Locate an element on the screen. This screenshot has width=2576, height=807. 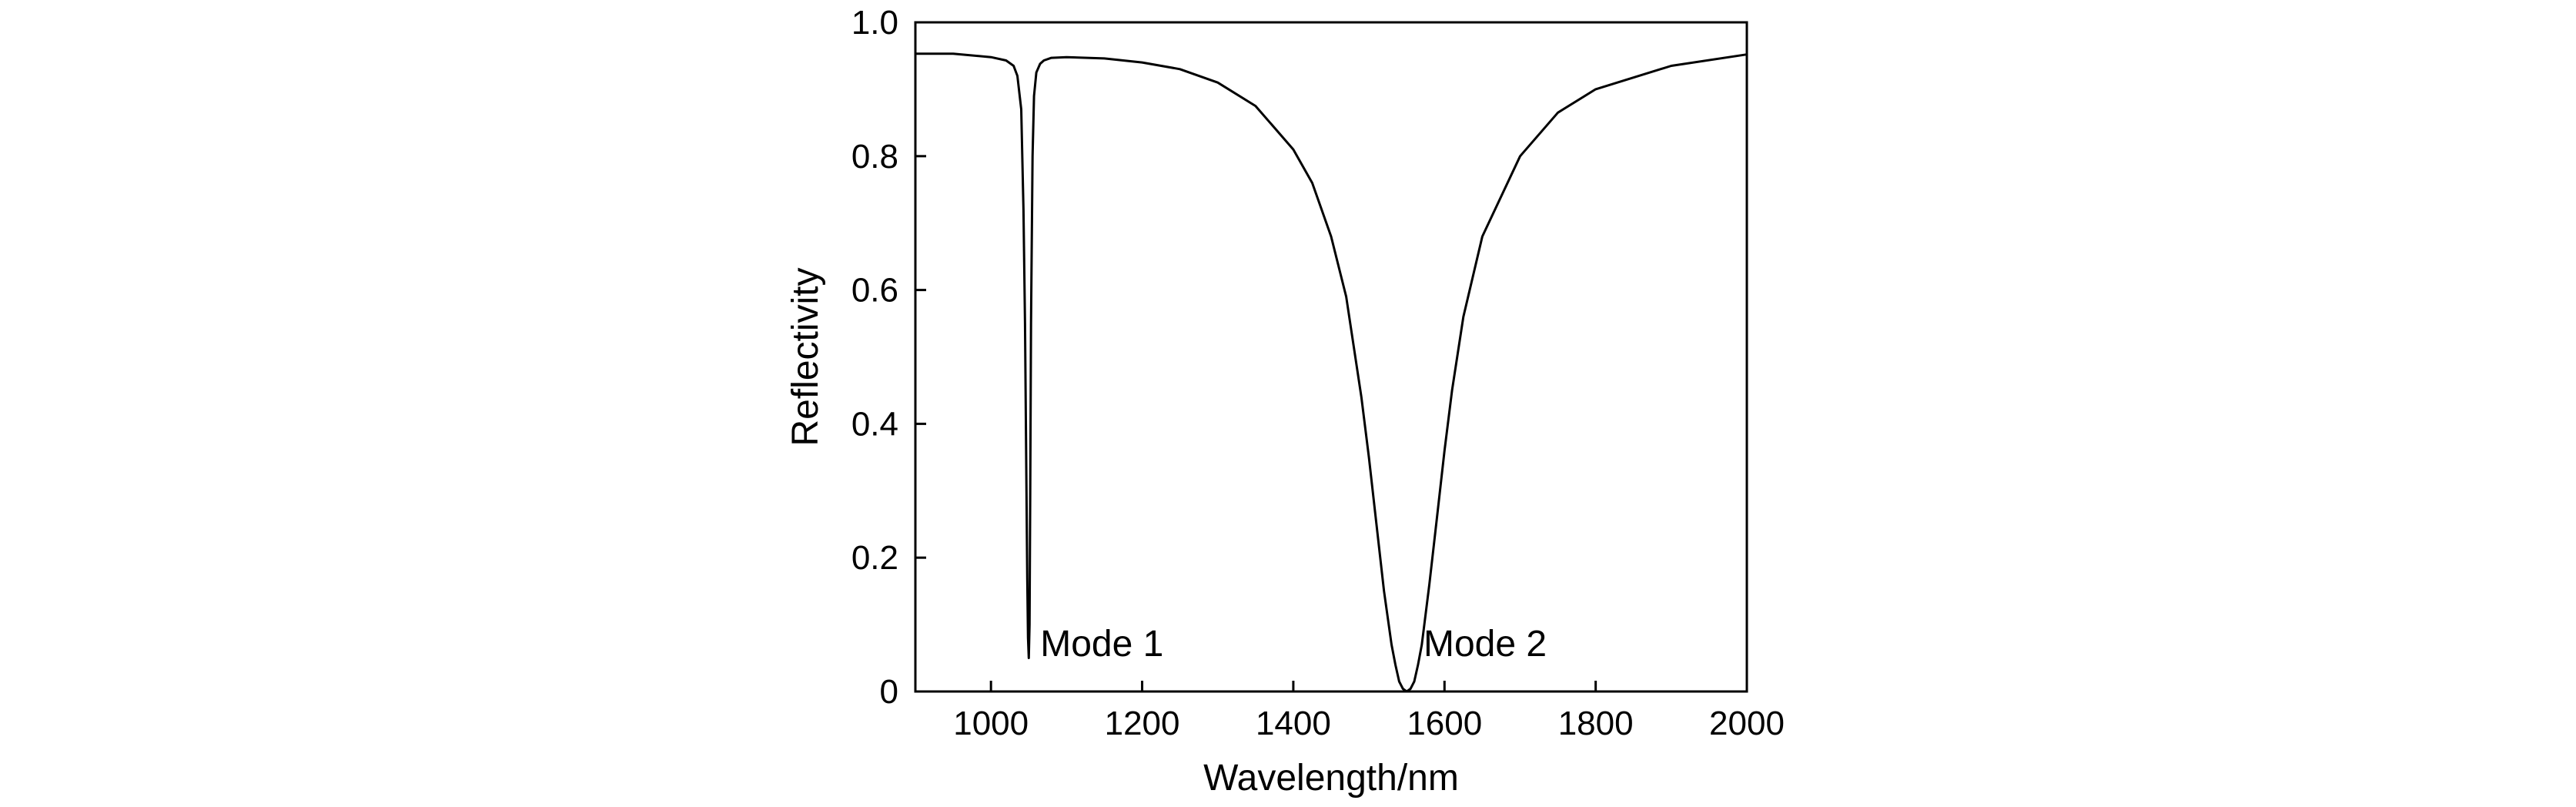
y-axis-title: Reflectivity is located at coordinates (806, 357).